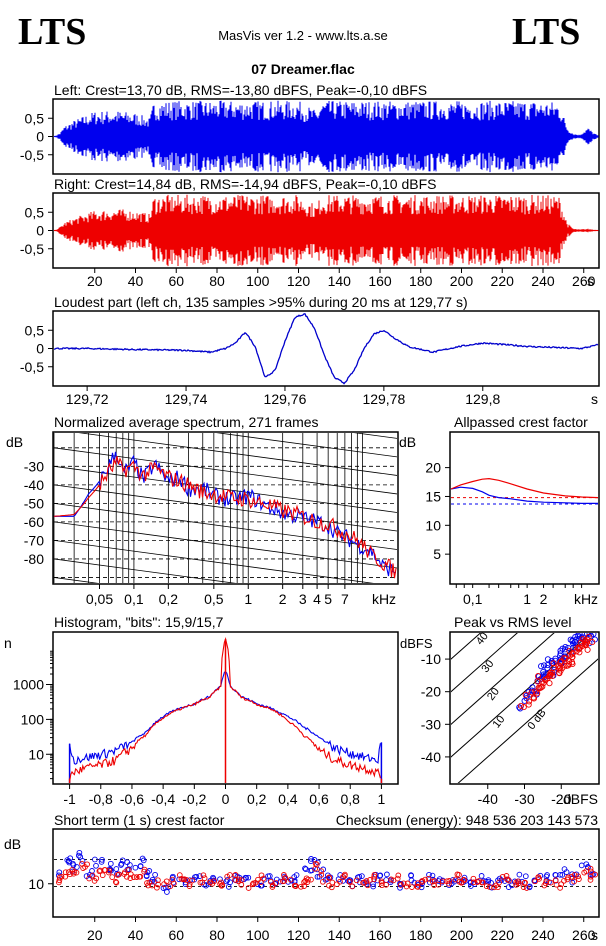 The width and height of the screenshot is (606, 946). Describe the element at coordinates (248, 599) in the screenshot. I see `spectrum-xtick-label: 1` at that location.